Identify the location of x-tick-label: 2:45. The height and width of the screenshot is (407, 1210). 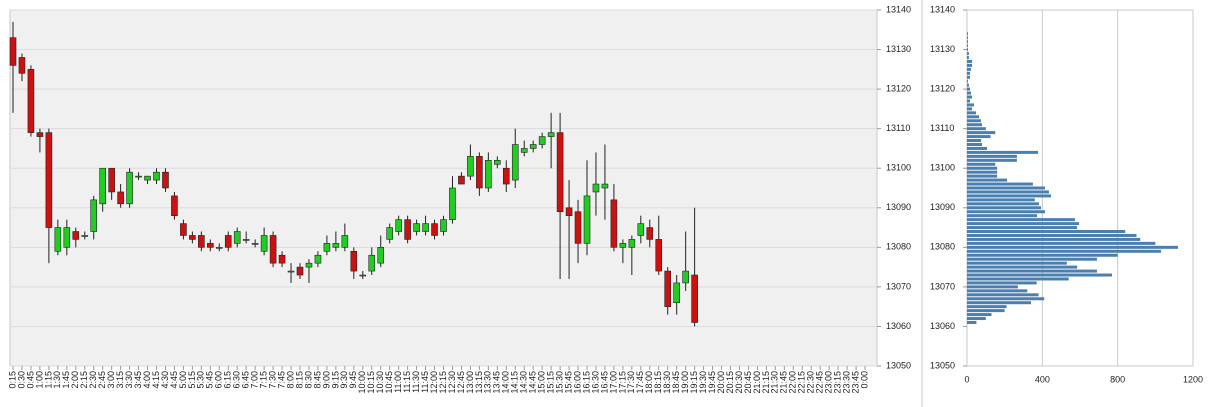
(102, 380).